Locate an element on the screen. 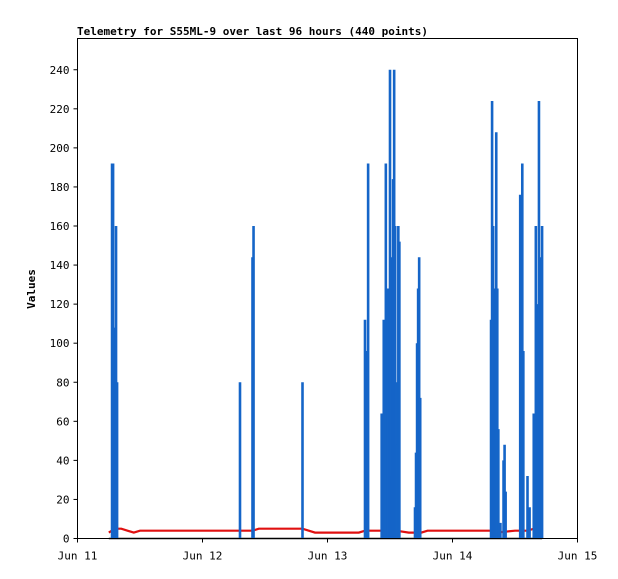 This screenshot has height=579, width=618. y-axis: 0 20 40 60 80 100 120 140 160 180 200 220 240 is located at coordinates (64, 305).